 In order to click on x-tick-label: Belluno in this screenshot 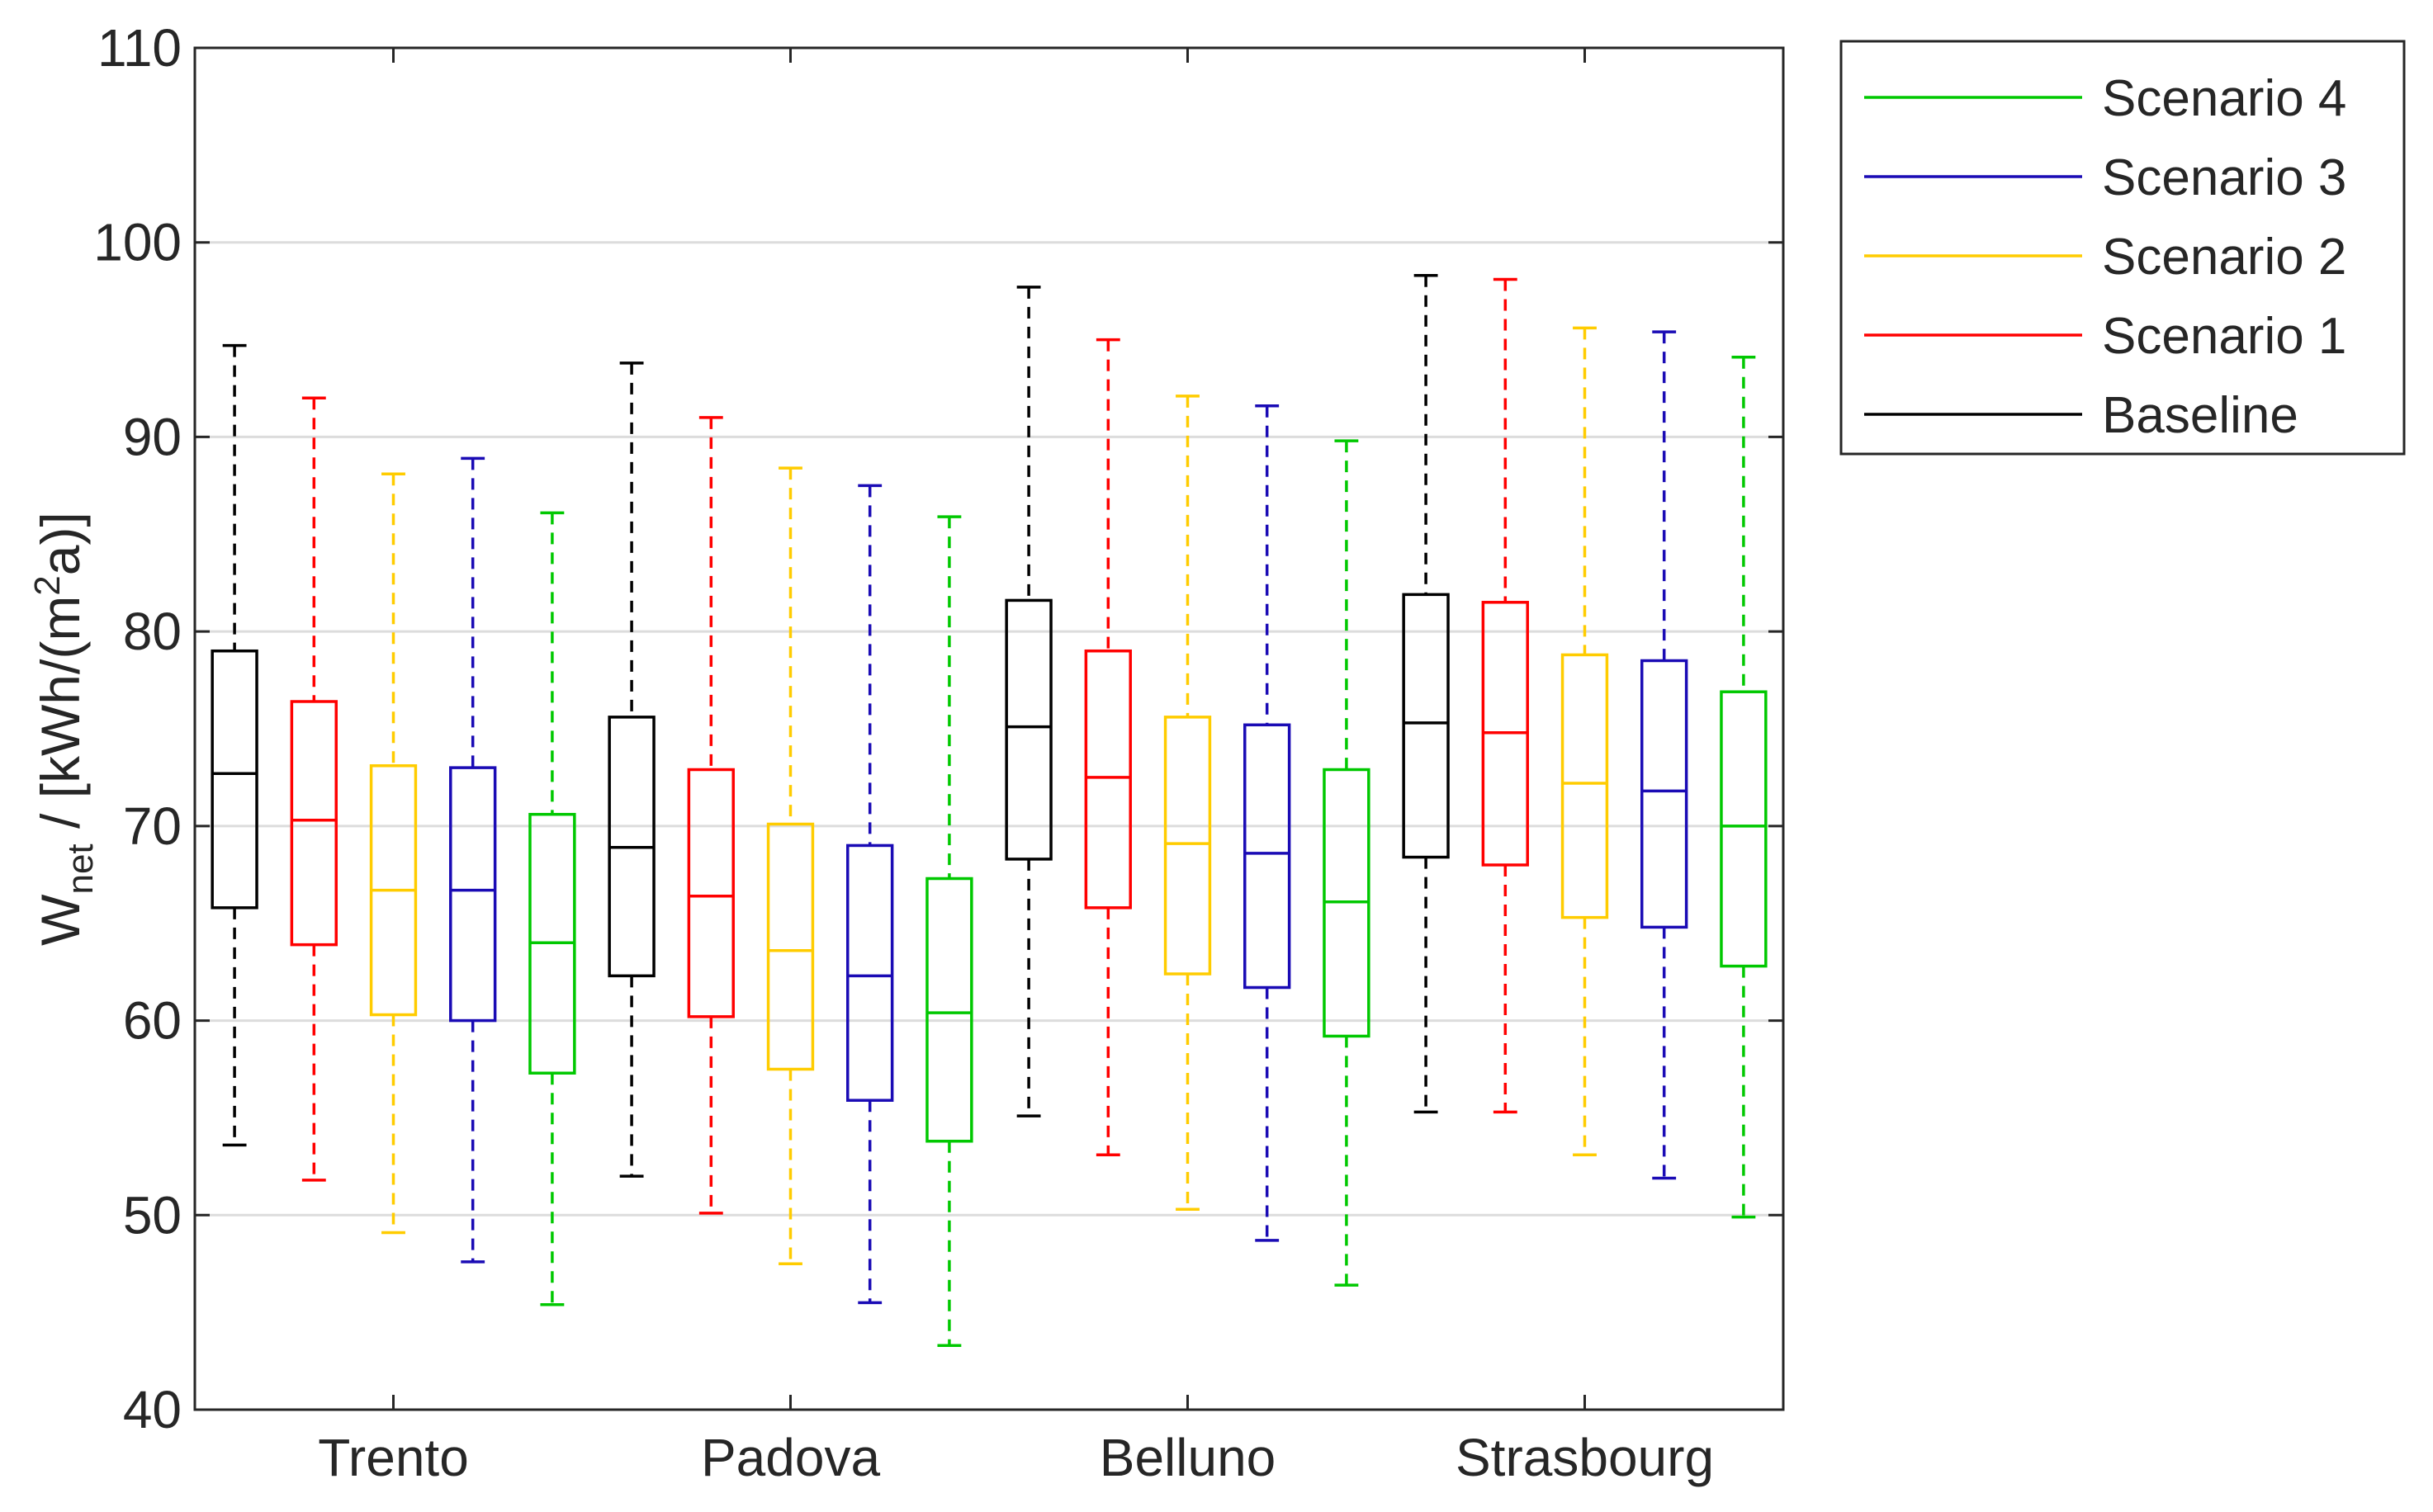, I will do `click(1188, 1457)`.